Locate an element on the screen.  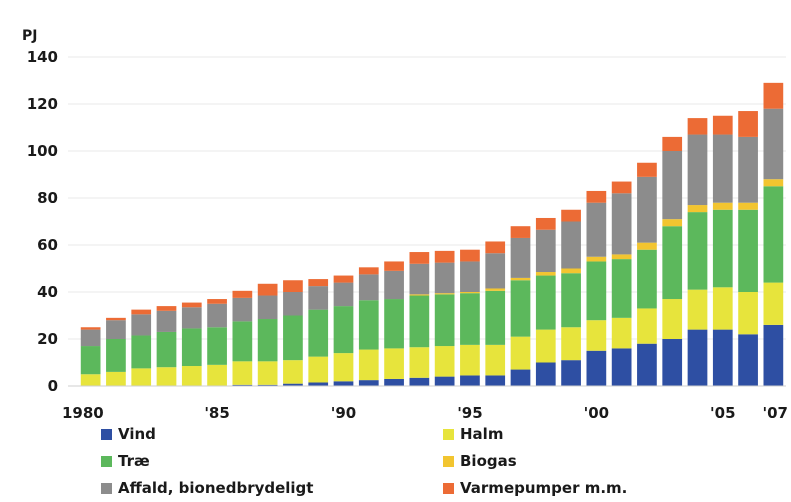
bar-vind-2004 is located at coordinates (697, 357).